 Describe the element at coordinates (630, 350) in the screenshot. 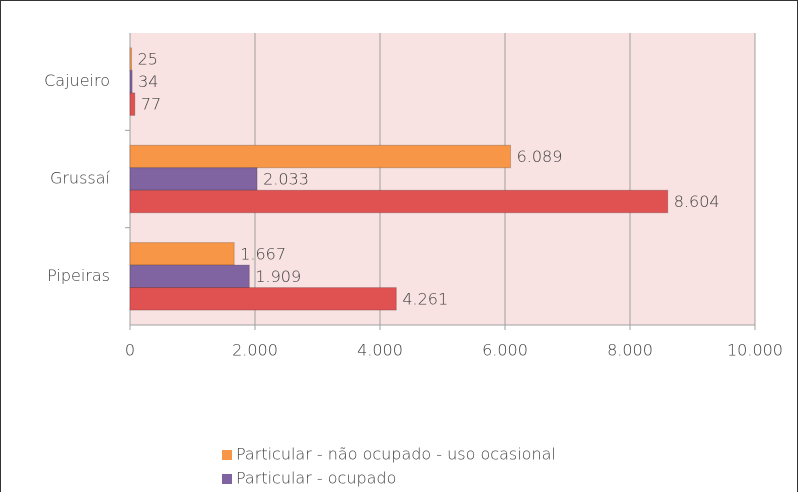

I see `x-tick-label: 8.000` at that location.